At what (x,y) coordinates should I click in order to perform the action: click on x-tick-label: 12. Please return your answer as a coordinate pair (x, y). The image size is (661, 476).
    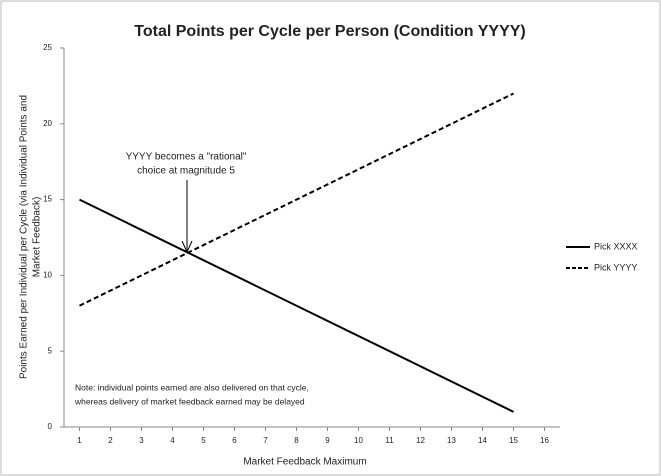
    Looking at the image, I should click on (420, 440).